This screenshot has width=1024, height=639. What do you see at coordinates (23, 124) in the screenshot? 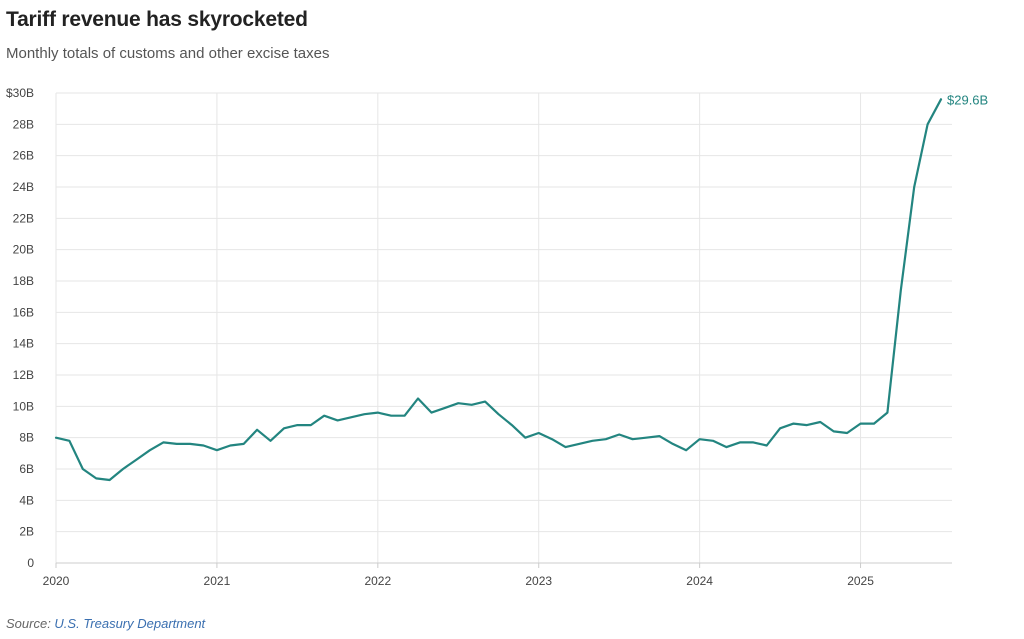
I see `y-tick-label: 28B` at bounding box center [23, 124].